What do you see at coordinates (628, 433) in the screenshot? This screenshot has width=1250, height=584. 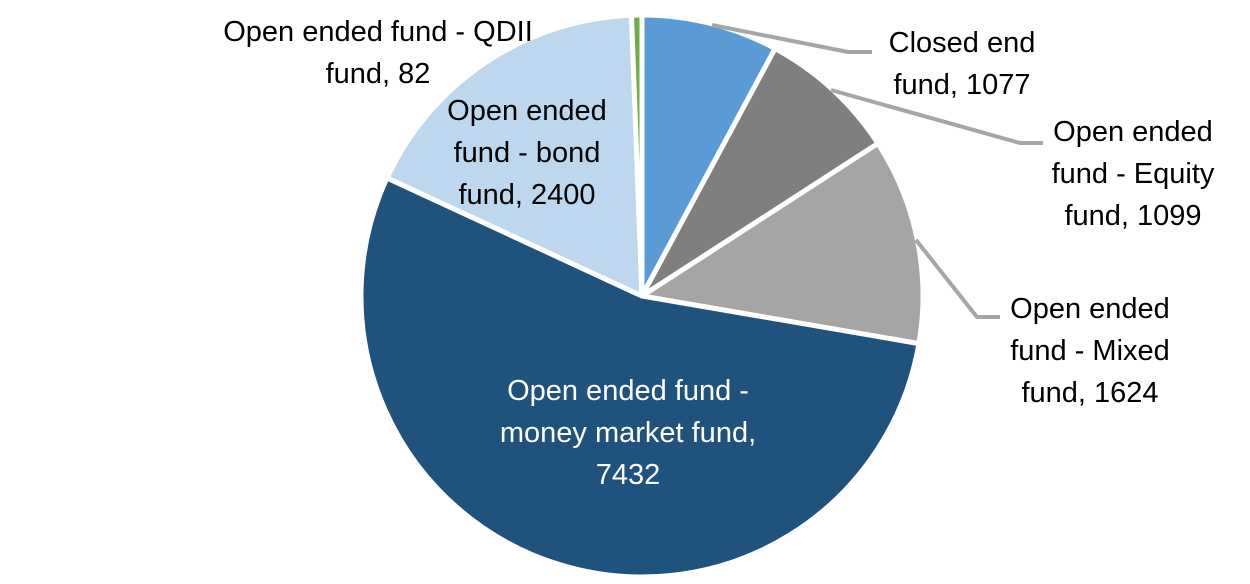 I see `data-label-open-ended-fund-money-market-fund: Open ended fund -money market fund, 7432` at bounding box center [628, 433].